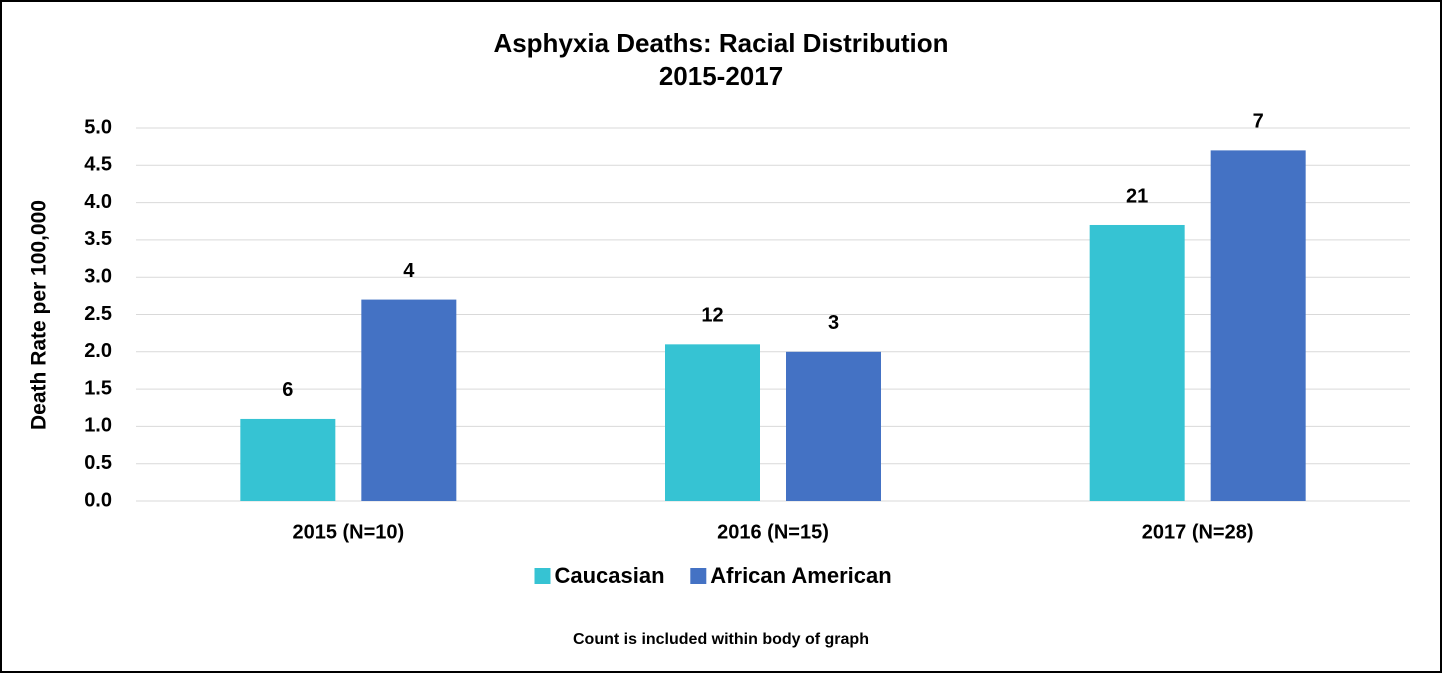  I want to click on y-axis-label: Death Rate per 100,000, so click(39, 315).